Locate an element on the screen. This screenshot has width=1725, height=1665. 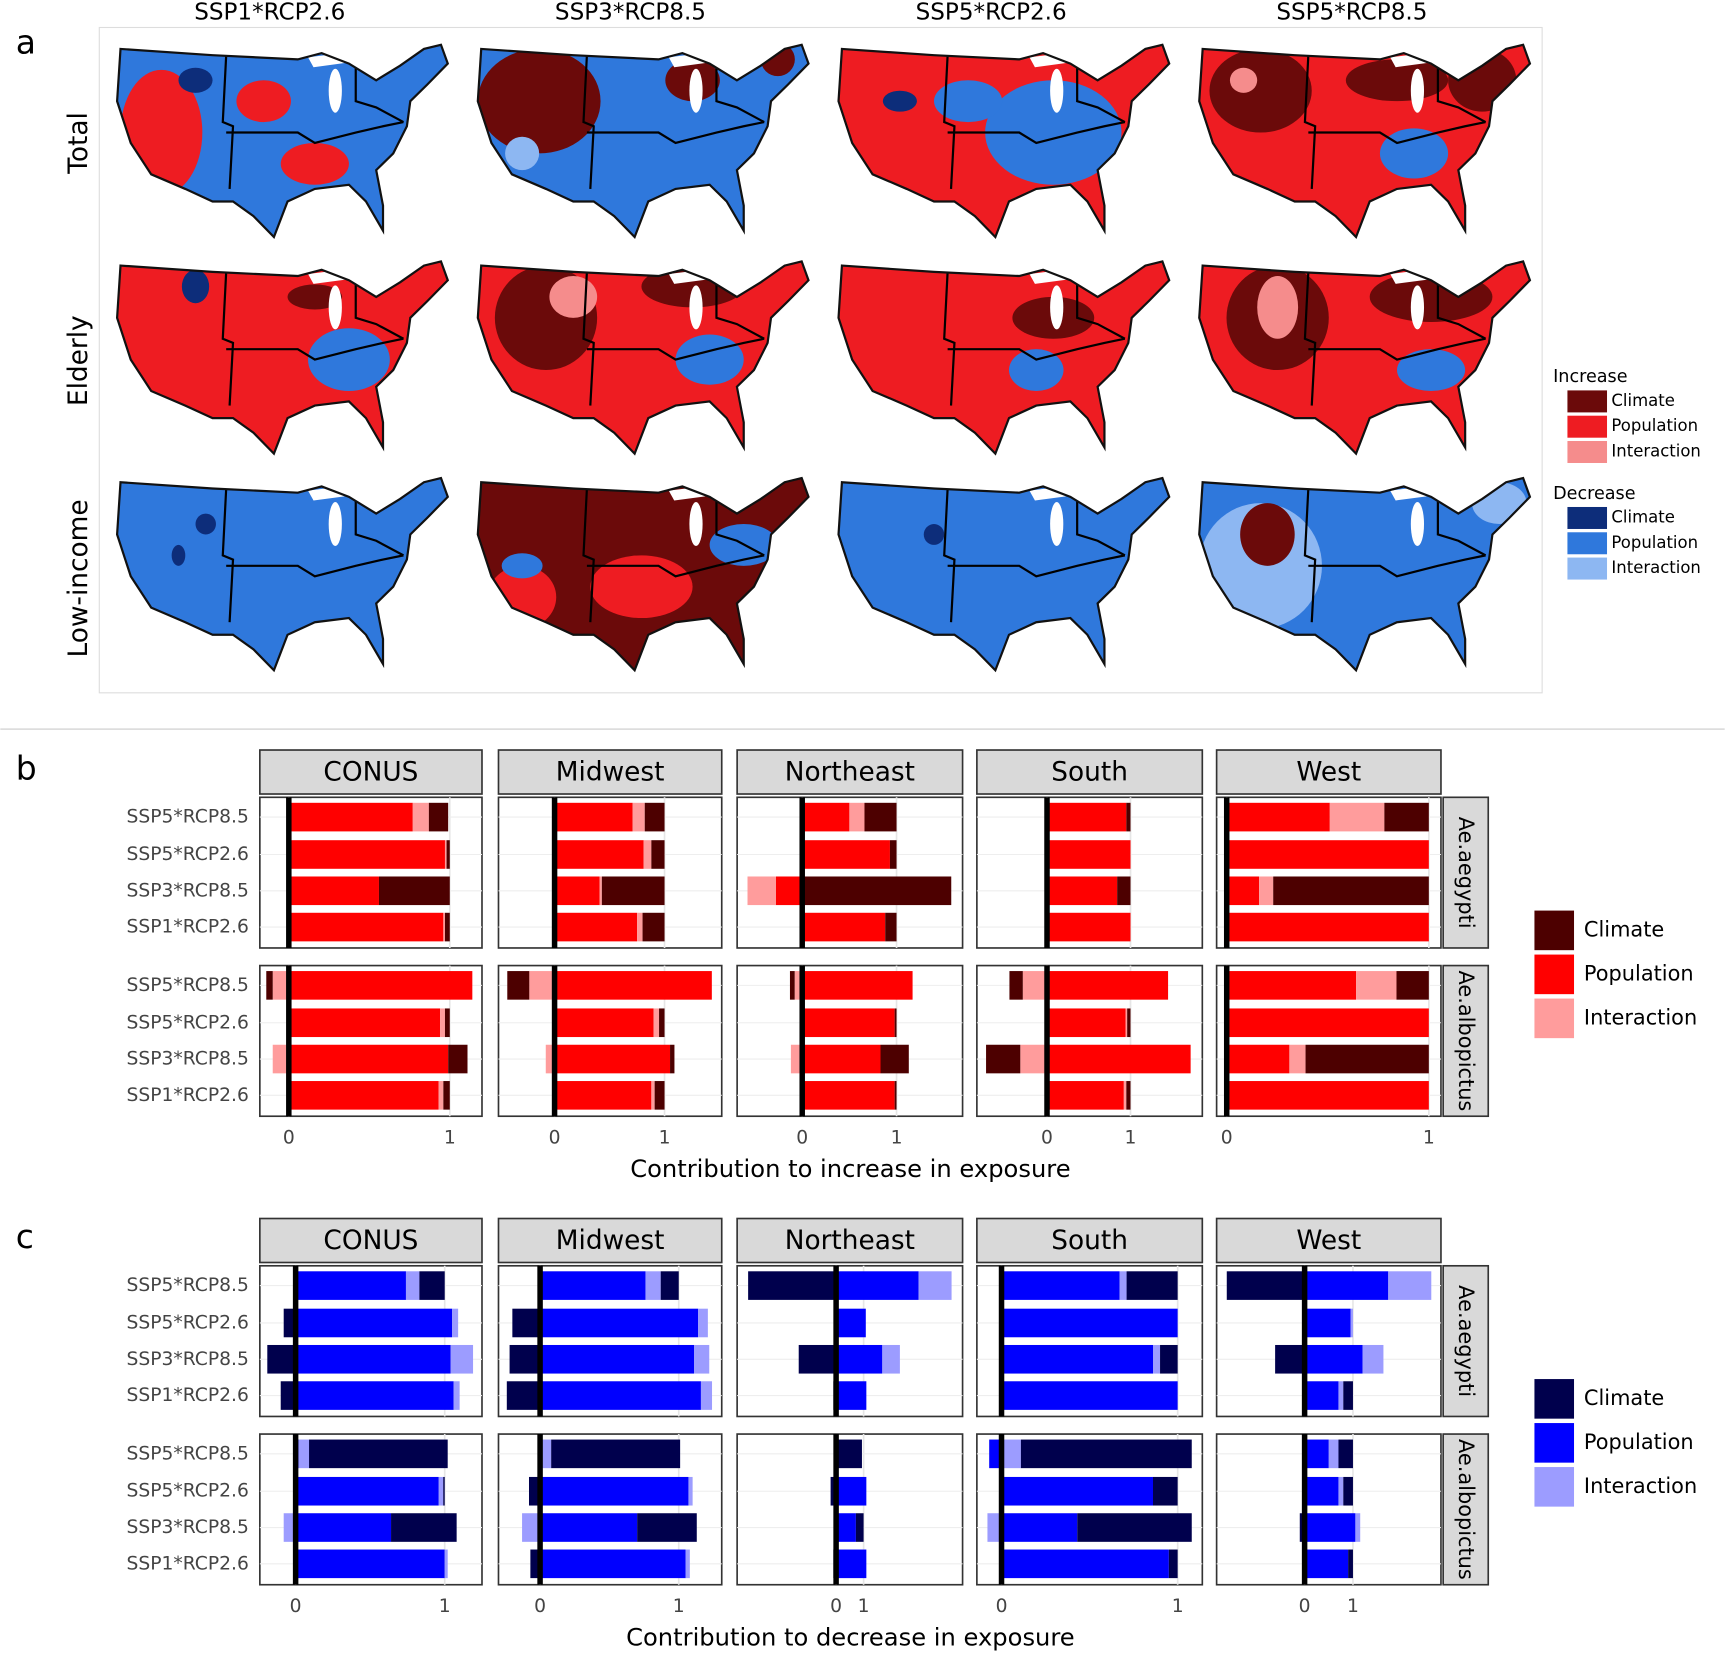
legend-label: Interaction is located at coordinates (1640, 1017).